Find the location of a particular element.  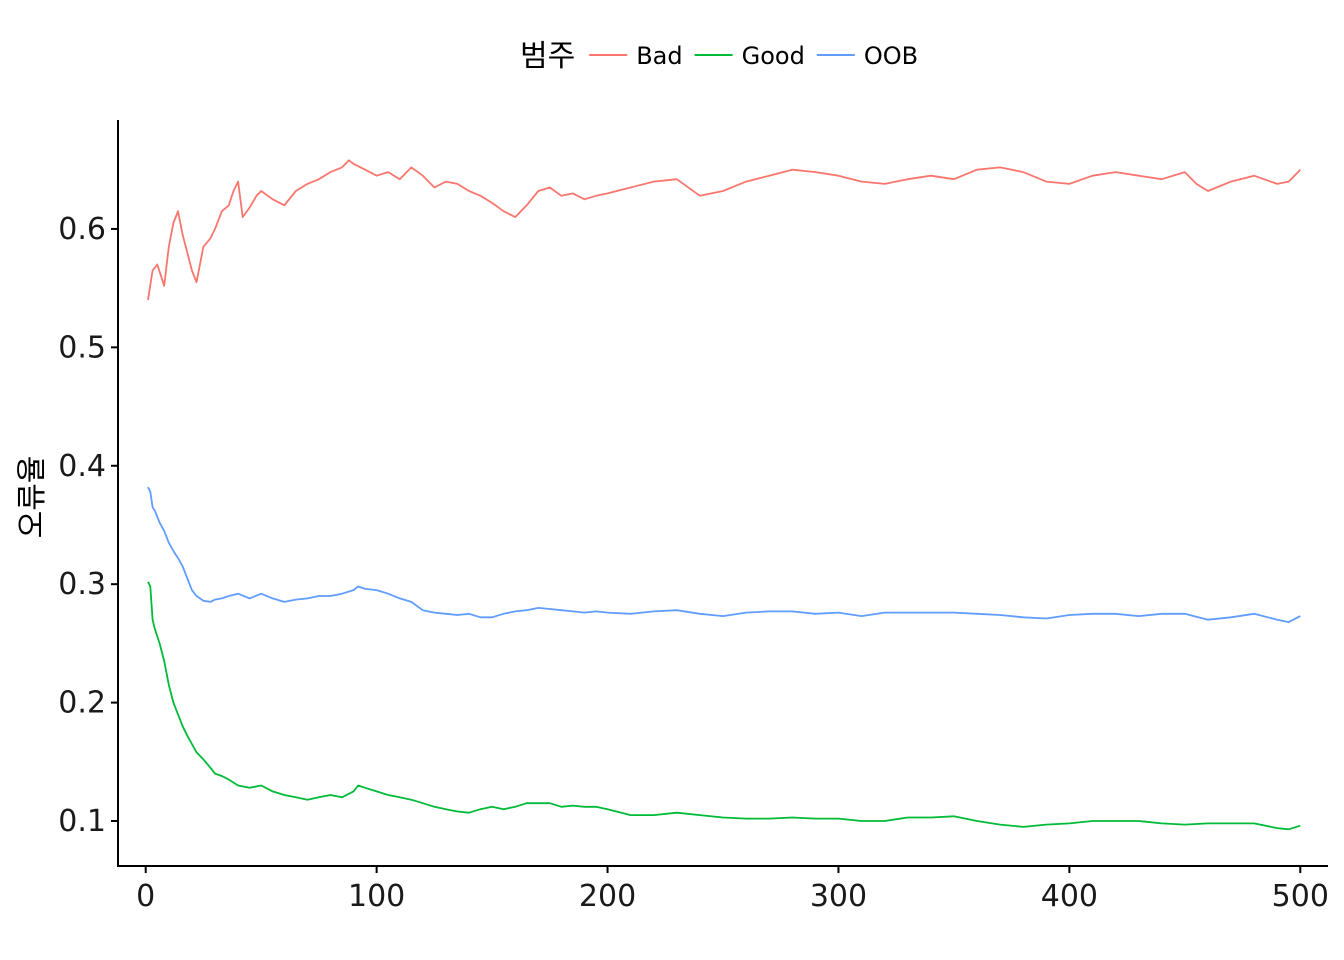

legend-title: 범주 is located at coordinates (547, 56).